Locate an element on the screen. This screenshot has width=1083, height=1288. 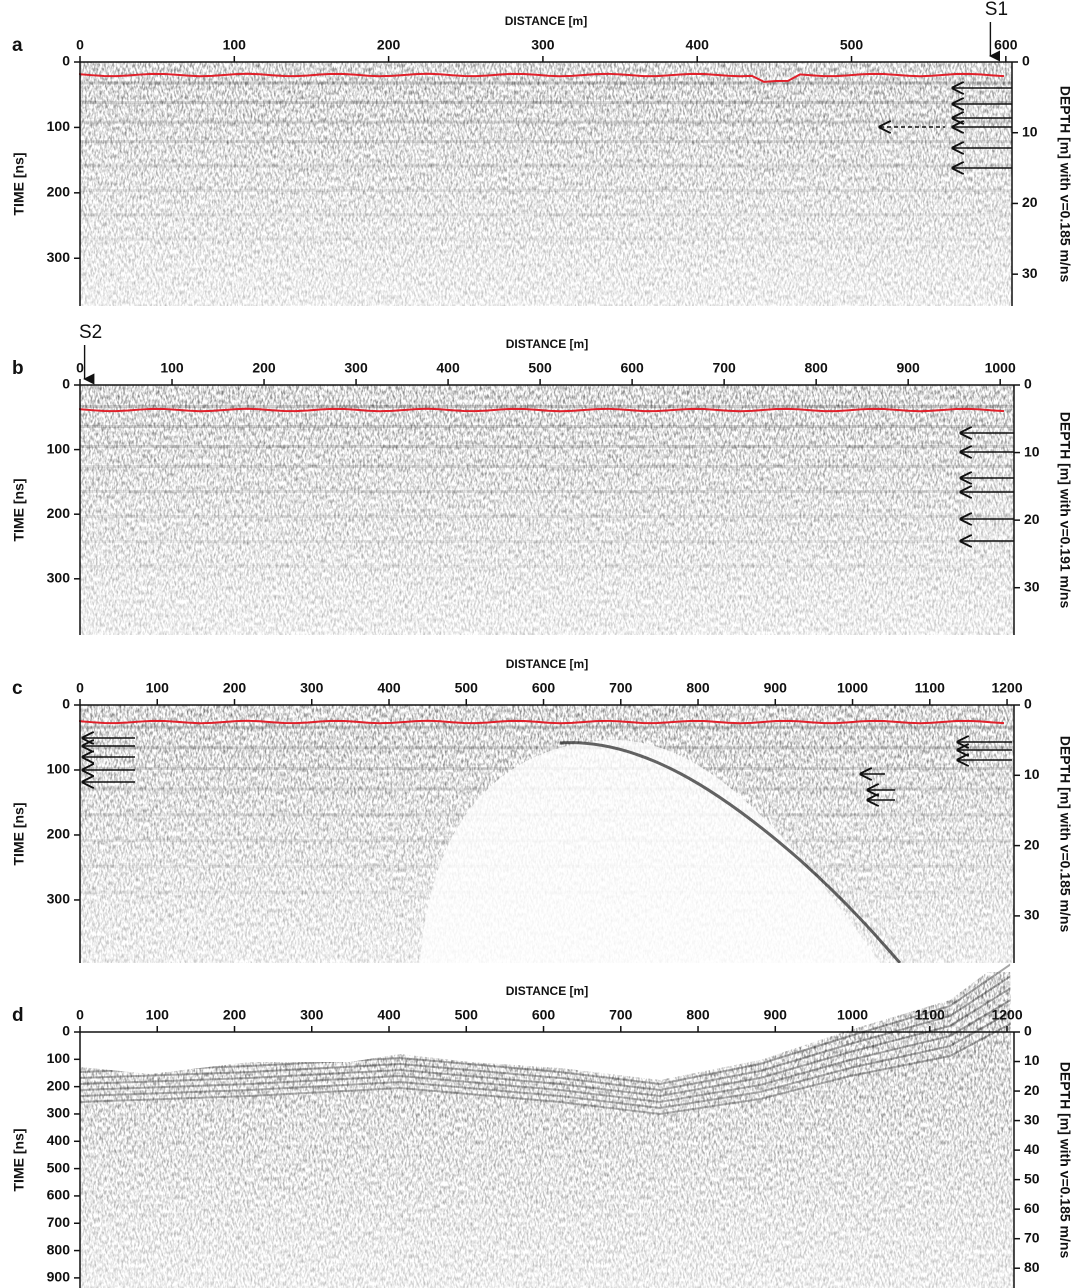
hyperbola is located at coordinates (730, 852).